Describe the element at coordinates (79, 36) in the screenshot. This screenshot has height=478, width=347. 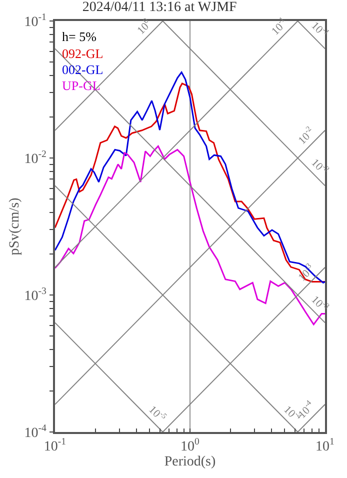
I see `annotation: h= 5%` at that location.